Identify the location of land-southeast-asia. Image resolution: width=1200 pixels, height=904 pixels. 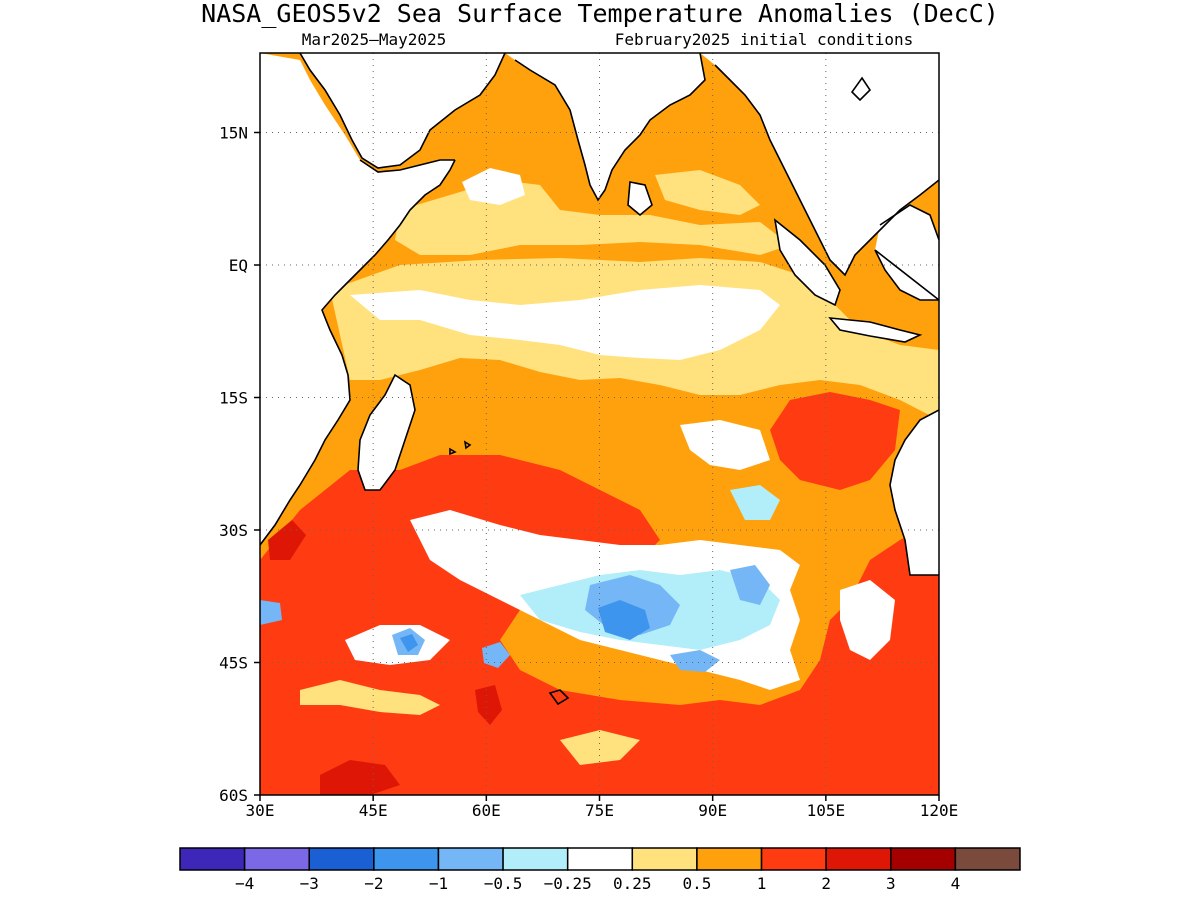
(819, 164).